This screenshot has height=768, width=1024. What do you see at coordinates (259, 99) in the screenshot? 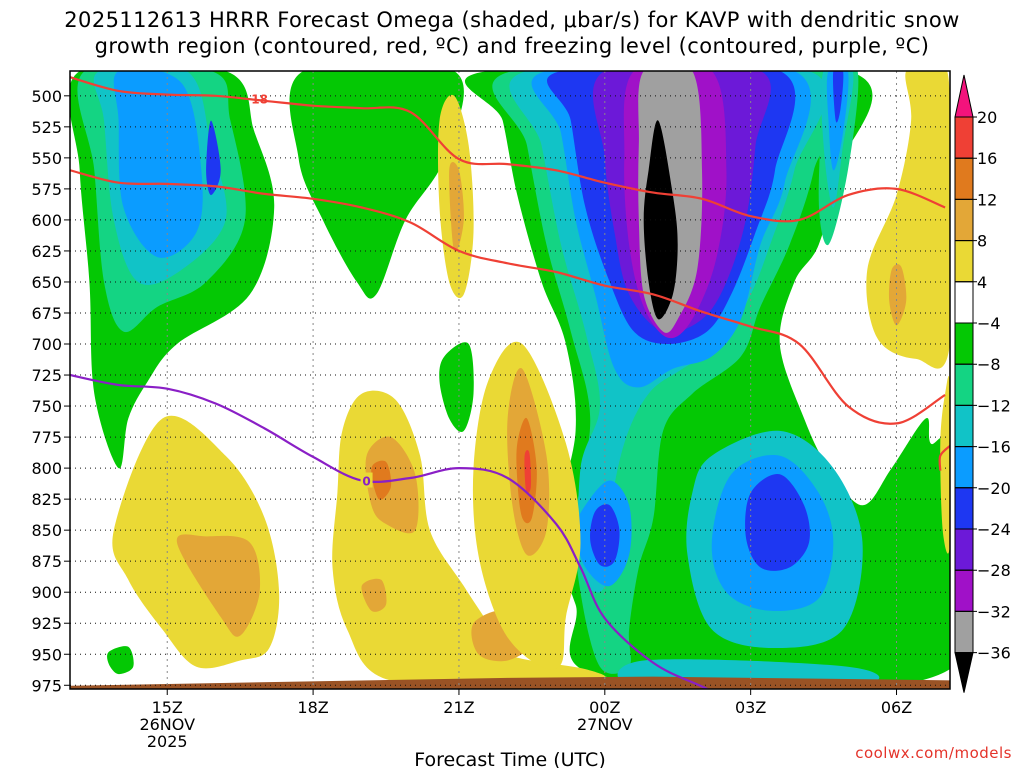
I see `snow-growth-contour-label: 18` at bounding box center [259, 99].